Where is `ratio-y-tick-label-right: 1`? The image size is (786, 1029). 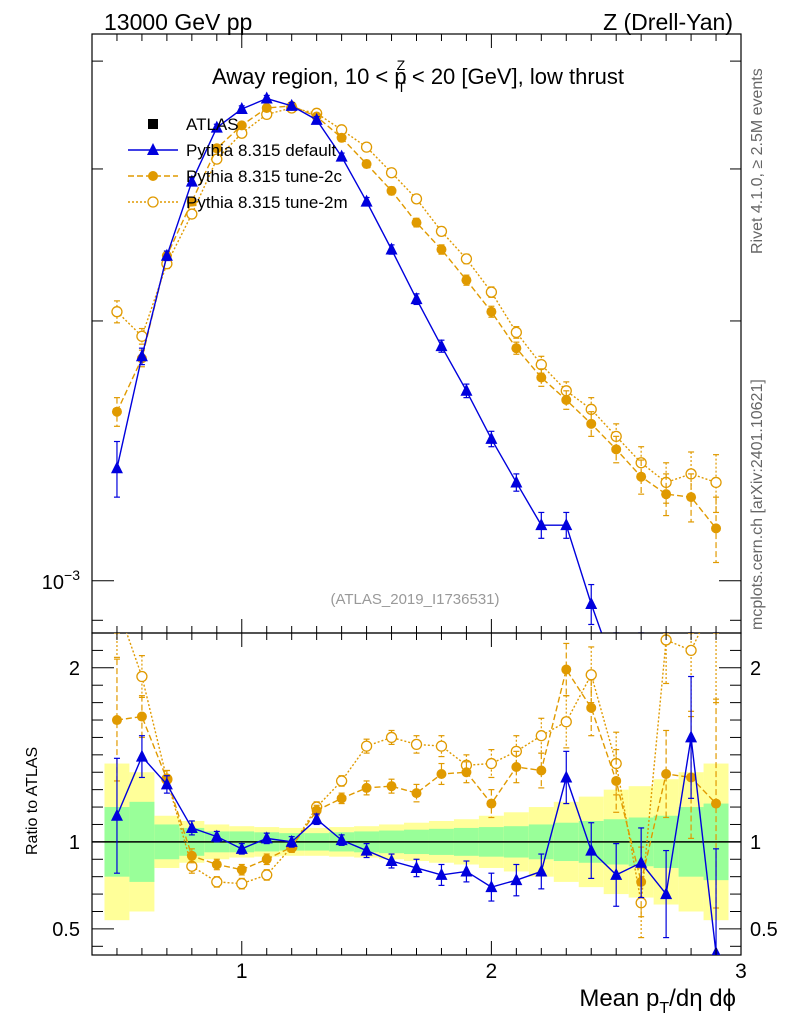 ratio-y-tick-label-right: 1 is located at coordinates (755, 843).